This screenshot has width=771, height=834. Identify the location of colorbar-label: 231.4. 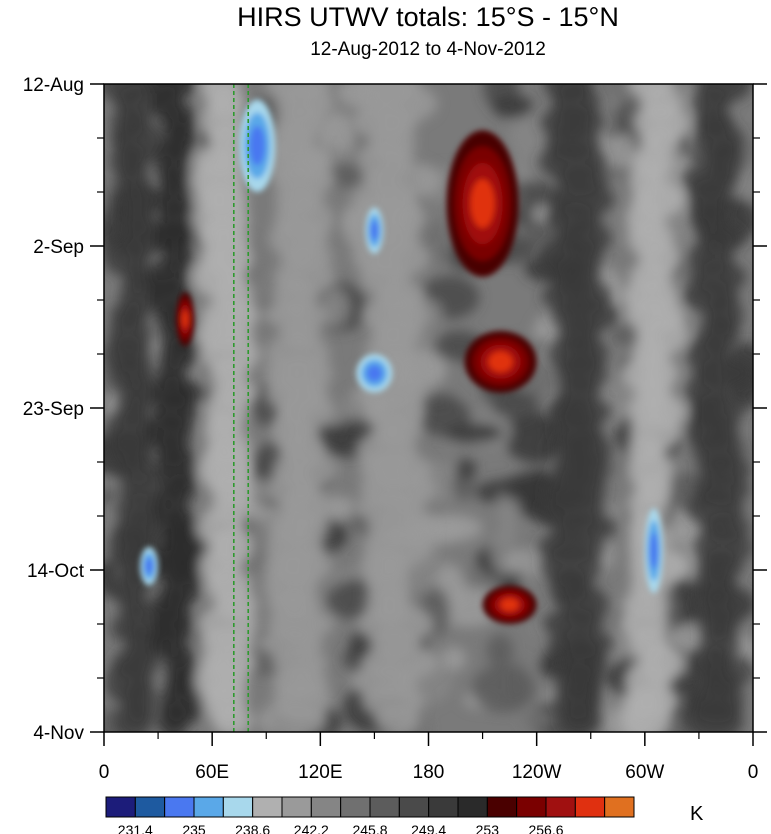
(135, 828).